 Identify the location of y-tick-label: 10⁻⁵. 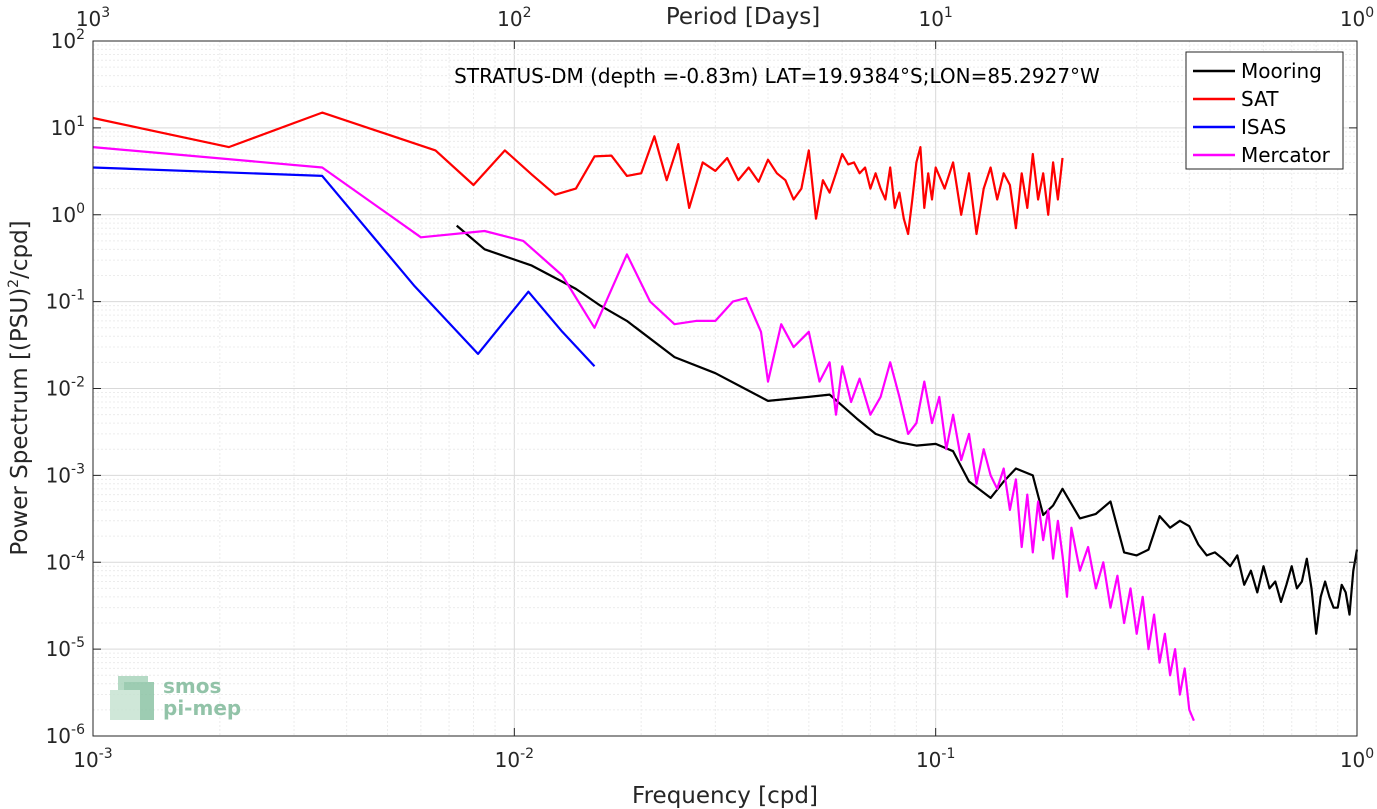
(65, 648).